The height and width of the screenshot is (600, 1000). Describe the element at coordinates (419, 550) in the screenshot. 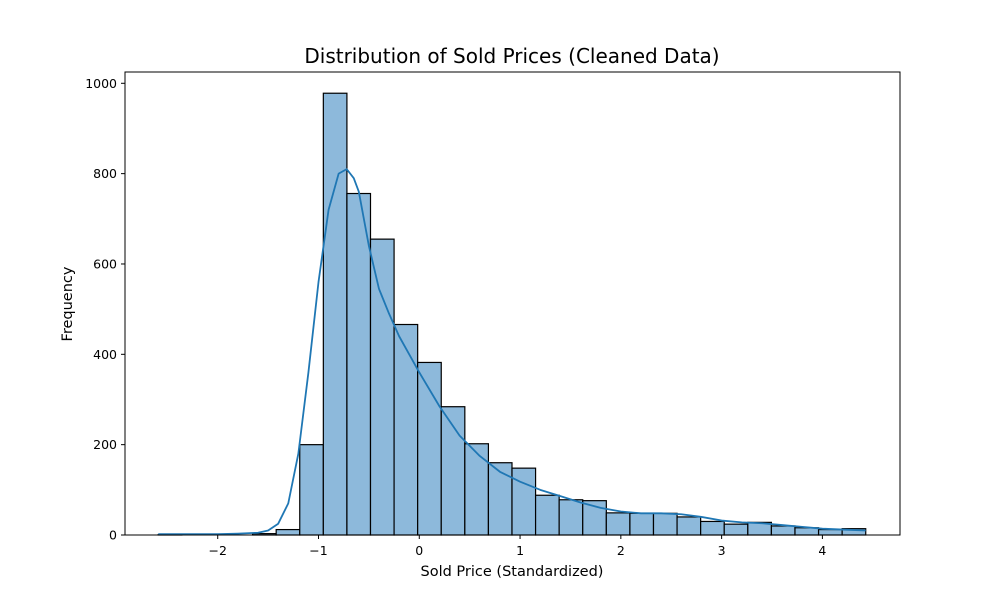

I see `x-tick-label: 0` at that location.